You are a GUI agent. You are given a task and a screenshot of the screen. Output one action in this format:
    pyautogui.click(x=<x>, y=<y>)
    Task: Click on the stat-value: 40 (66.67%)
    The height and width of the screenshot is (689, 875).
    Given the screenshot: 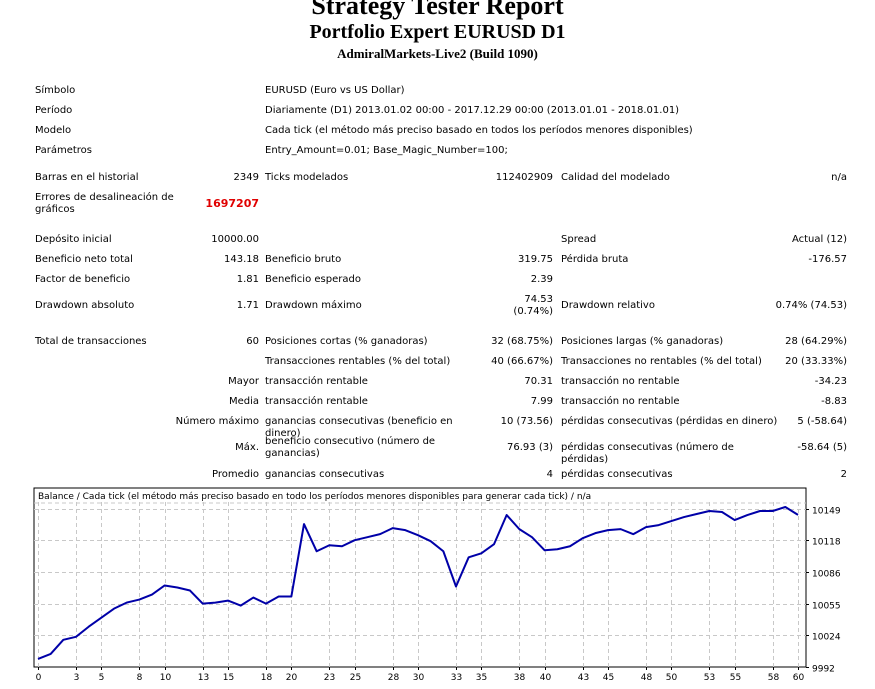 What is the action you would take?
    pyautogui.click(x=522, y=361)
    